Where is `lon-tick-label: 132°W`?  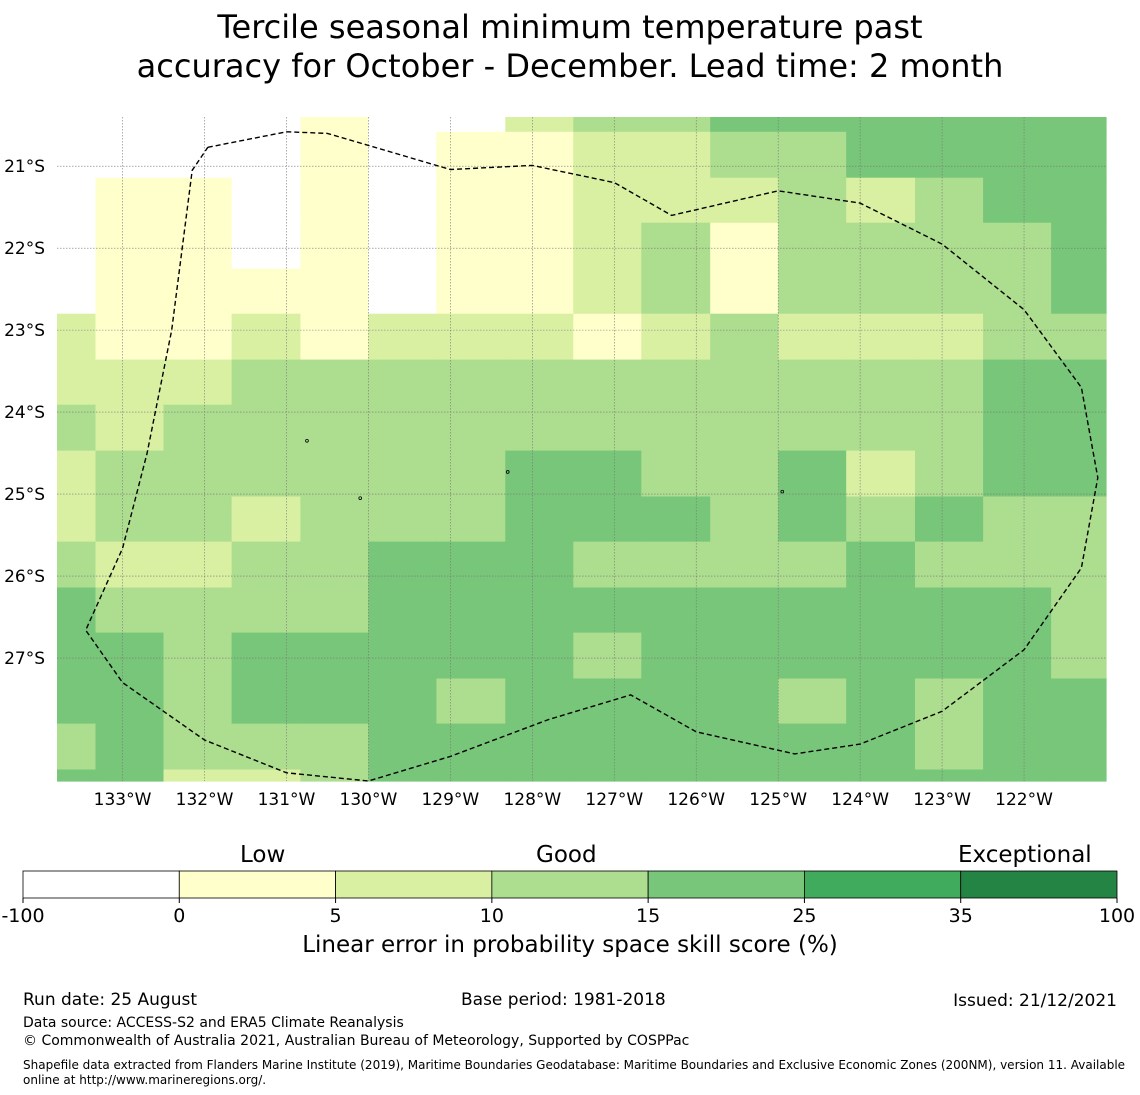
lon-tick-label: 132°W is located at coordinates (205, 800).